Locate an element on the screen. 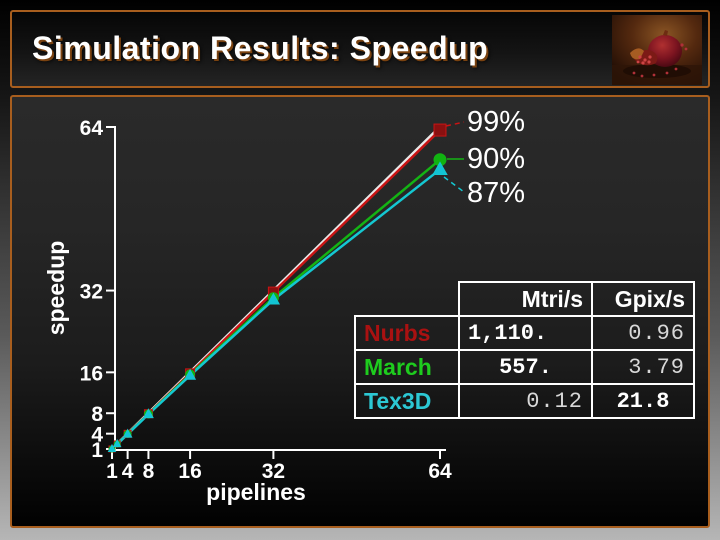  y-tick-label: 32 is located at coordinates (91, 292).